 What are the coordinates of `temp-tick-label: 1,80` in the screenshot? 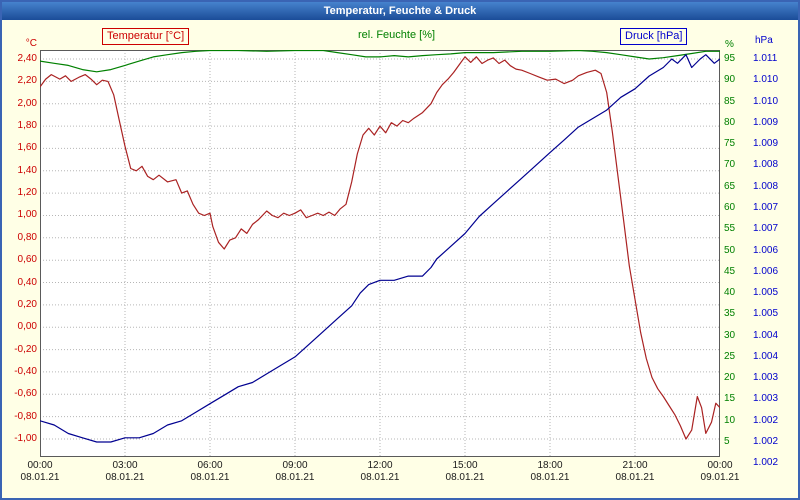 It's located at (27, 125).